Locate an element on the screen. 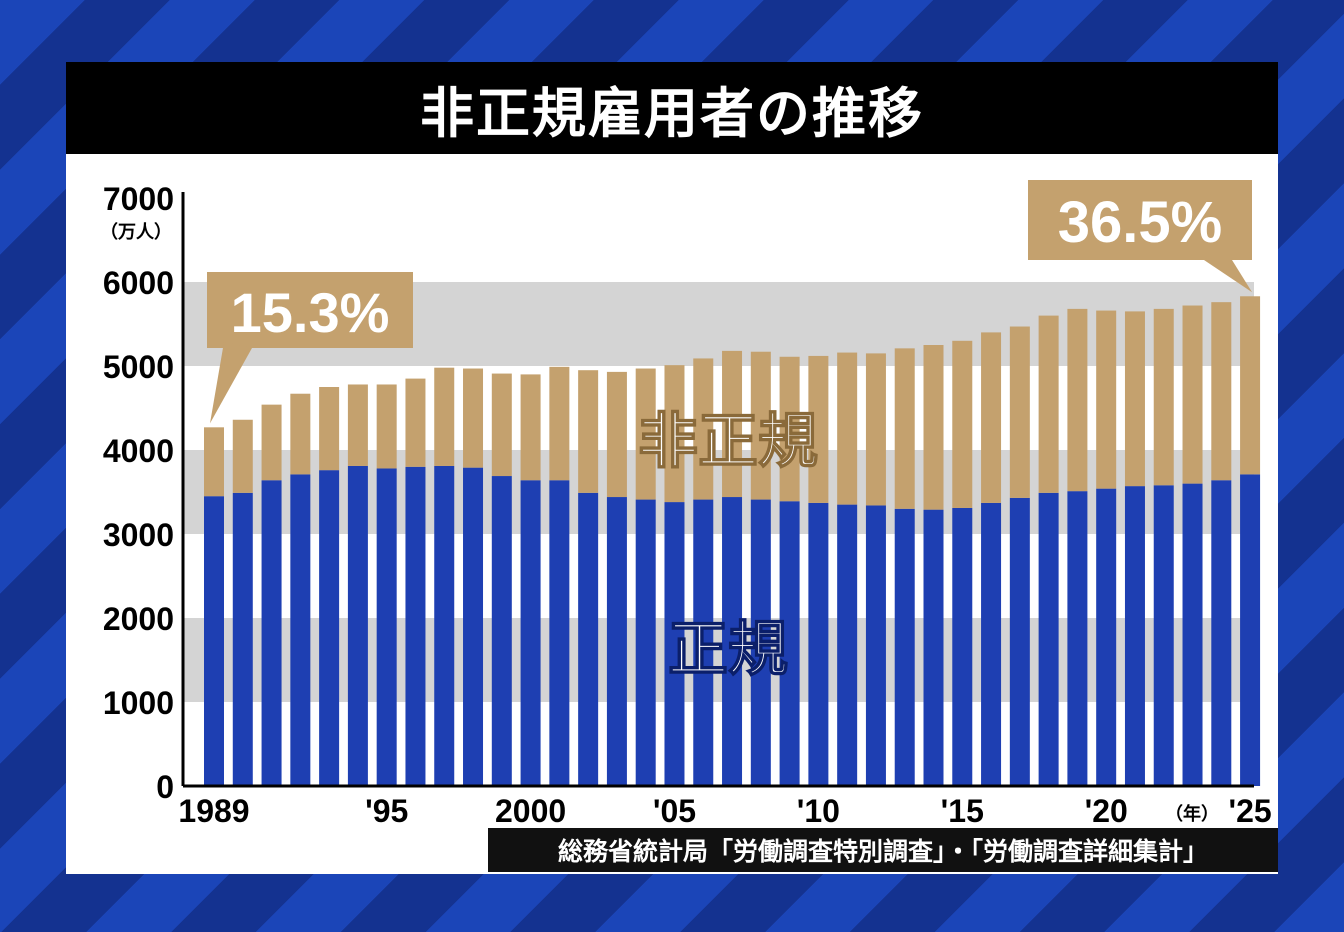  x-tick-label: '95 is located at coordinates (386, 811).